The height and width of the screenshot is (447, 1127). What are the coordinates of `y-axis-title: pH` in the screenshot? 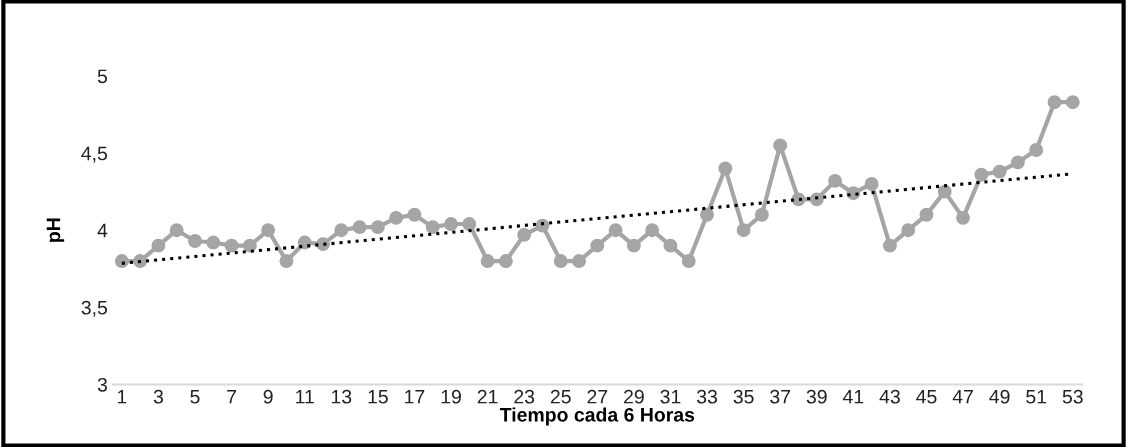 It's located at (55, 230).